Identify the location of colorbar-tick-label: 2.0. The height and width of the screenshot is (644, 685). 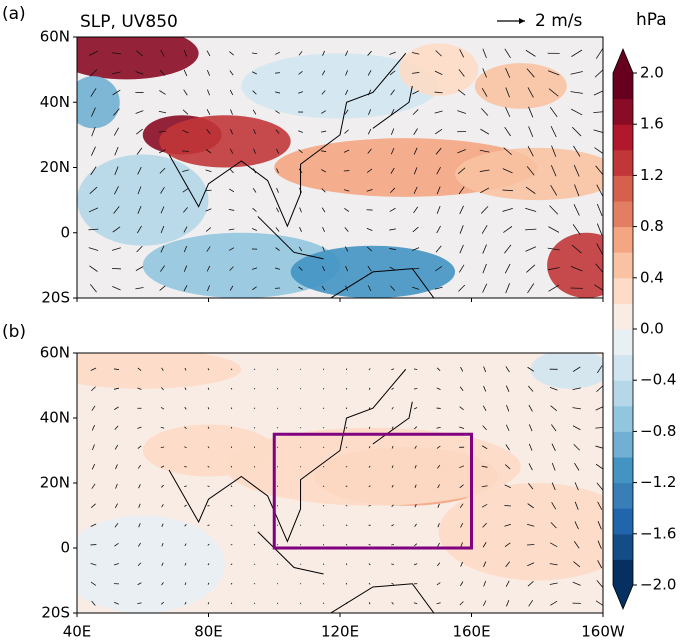
(652, 73).